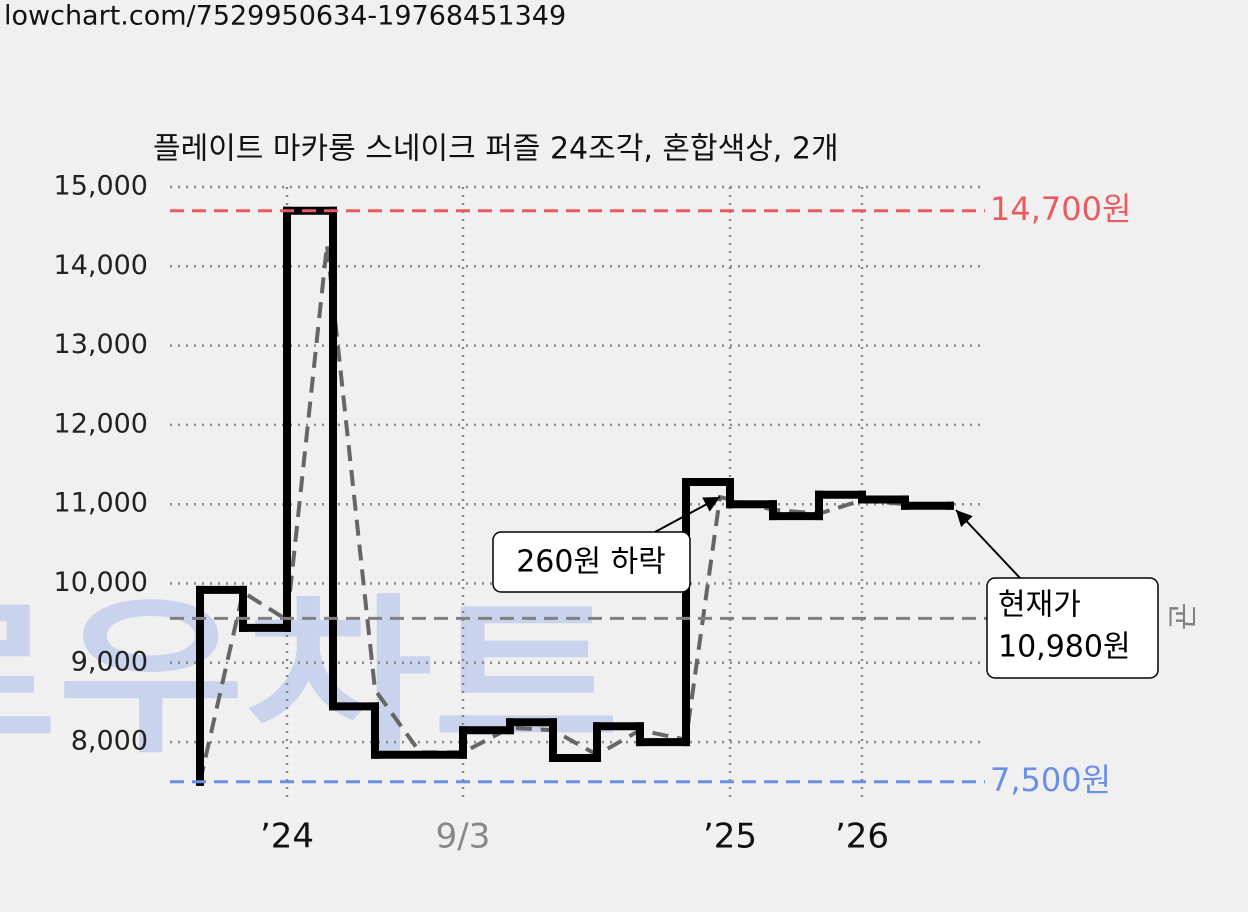  What do you see at coordinates (310, 678) in the screenshot?
I see `watermark: 로우차트` at bounding box center [310, 678].